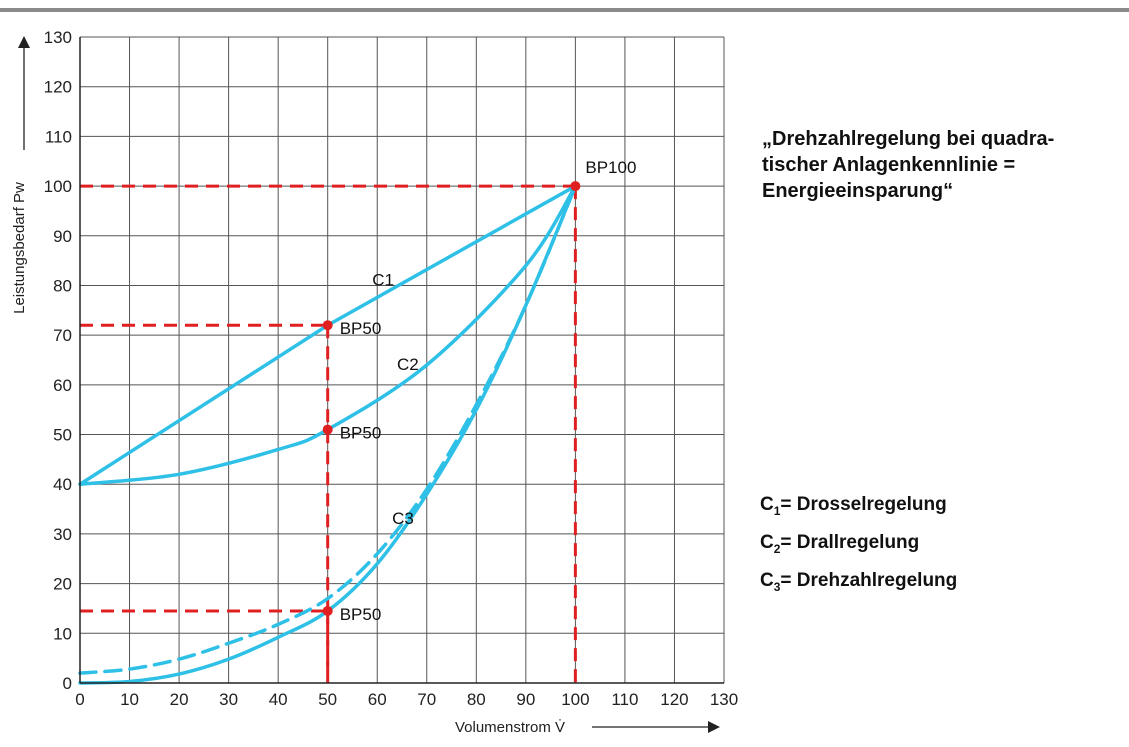 Image resolution: width=1129 pixels, height=747 pixels. I want to click on y-tick-label-5: 50, so click(62, 435).